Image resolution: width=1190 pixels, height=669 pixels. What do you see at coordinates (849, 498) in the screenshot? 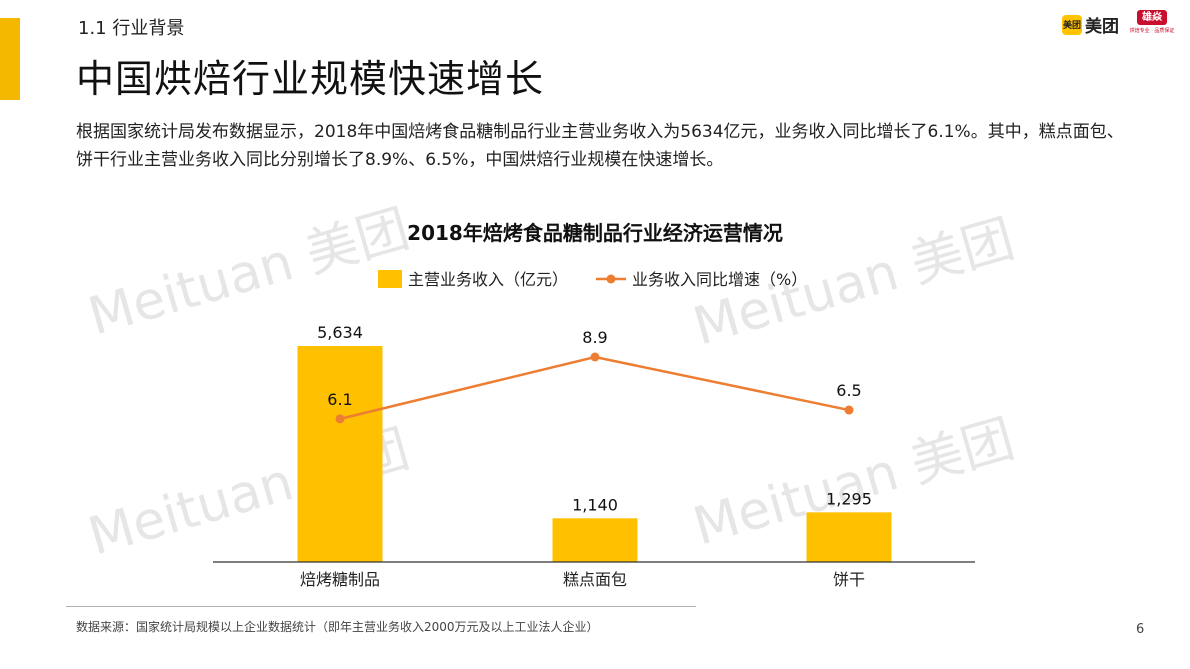
I see `bar-value-label: 1,295` at bounding box center [849, 498].